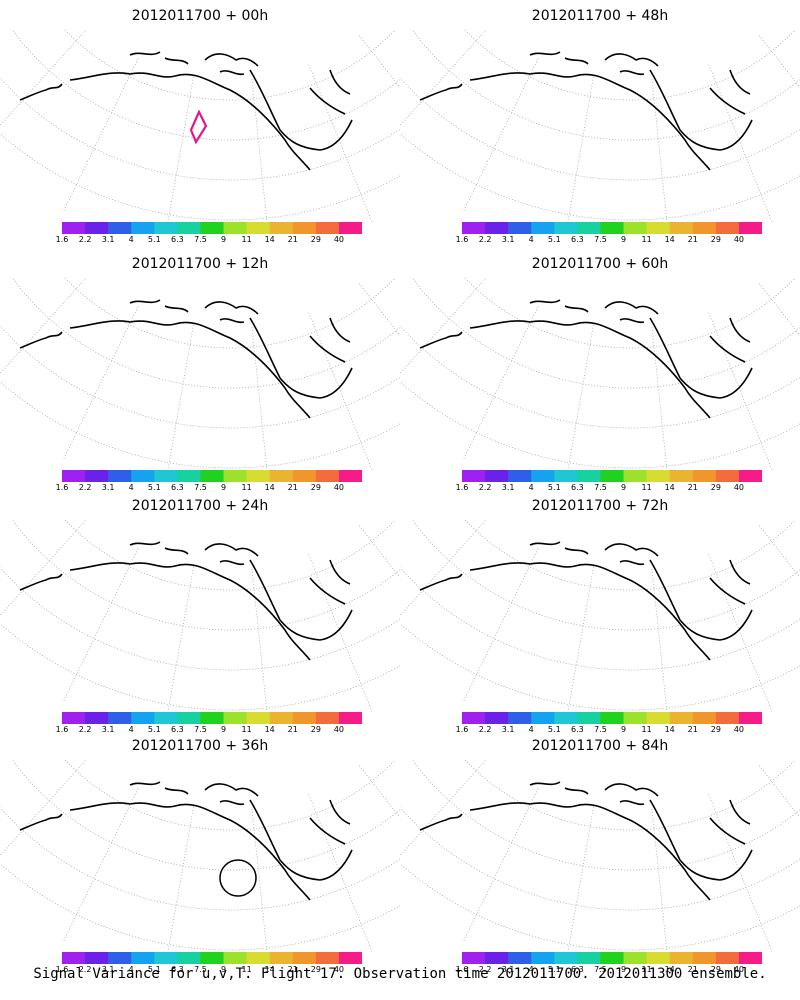 The height and width of the screenshot is (1000, 800). What do you see at coordinates (154, 969) in the screenshot?
I see `colorbar-label: 5.1` at bounding box center [154, 969].